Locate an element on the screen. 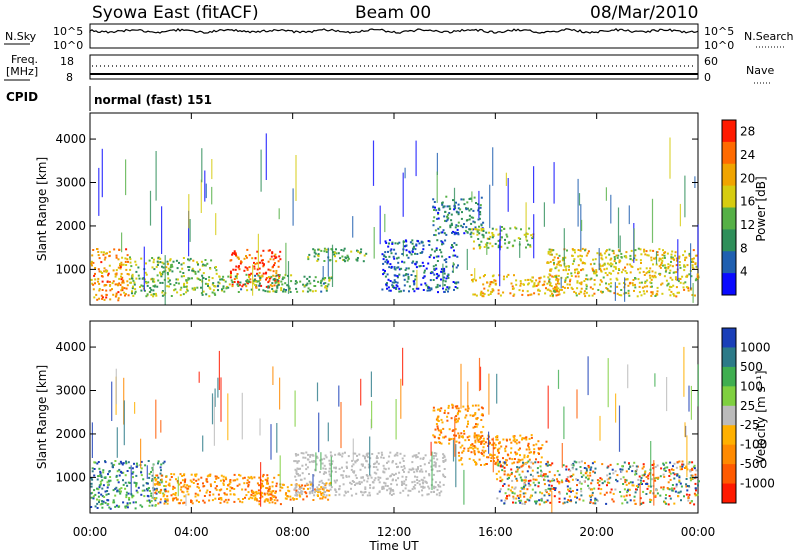 The image size is (800, 559). nsearch-tick-top: 10^5 is located at coordinates (719, 31).